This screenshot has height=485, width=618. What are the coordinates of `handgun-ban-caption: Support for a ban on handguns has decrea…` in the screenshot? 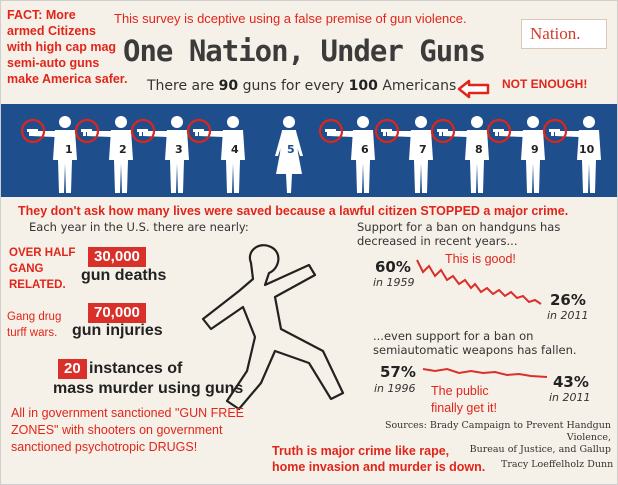 It's located at (459, 234).